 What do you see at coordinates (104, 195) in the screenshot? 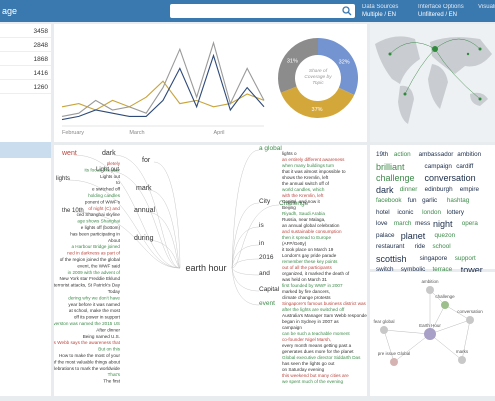
I see `left-snippet: holding candles` at bounding box center [104, 195].